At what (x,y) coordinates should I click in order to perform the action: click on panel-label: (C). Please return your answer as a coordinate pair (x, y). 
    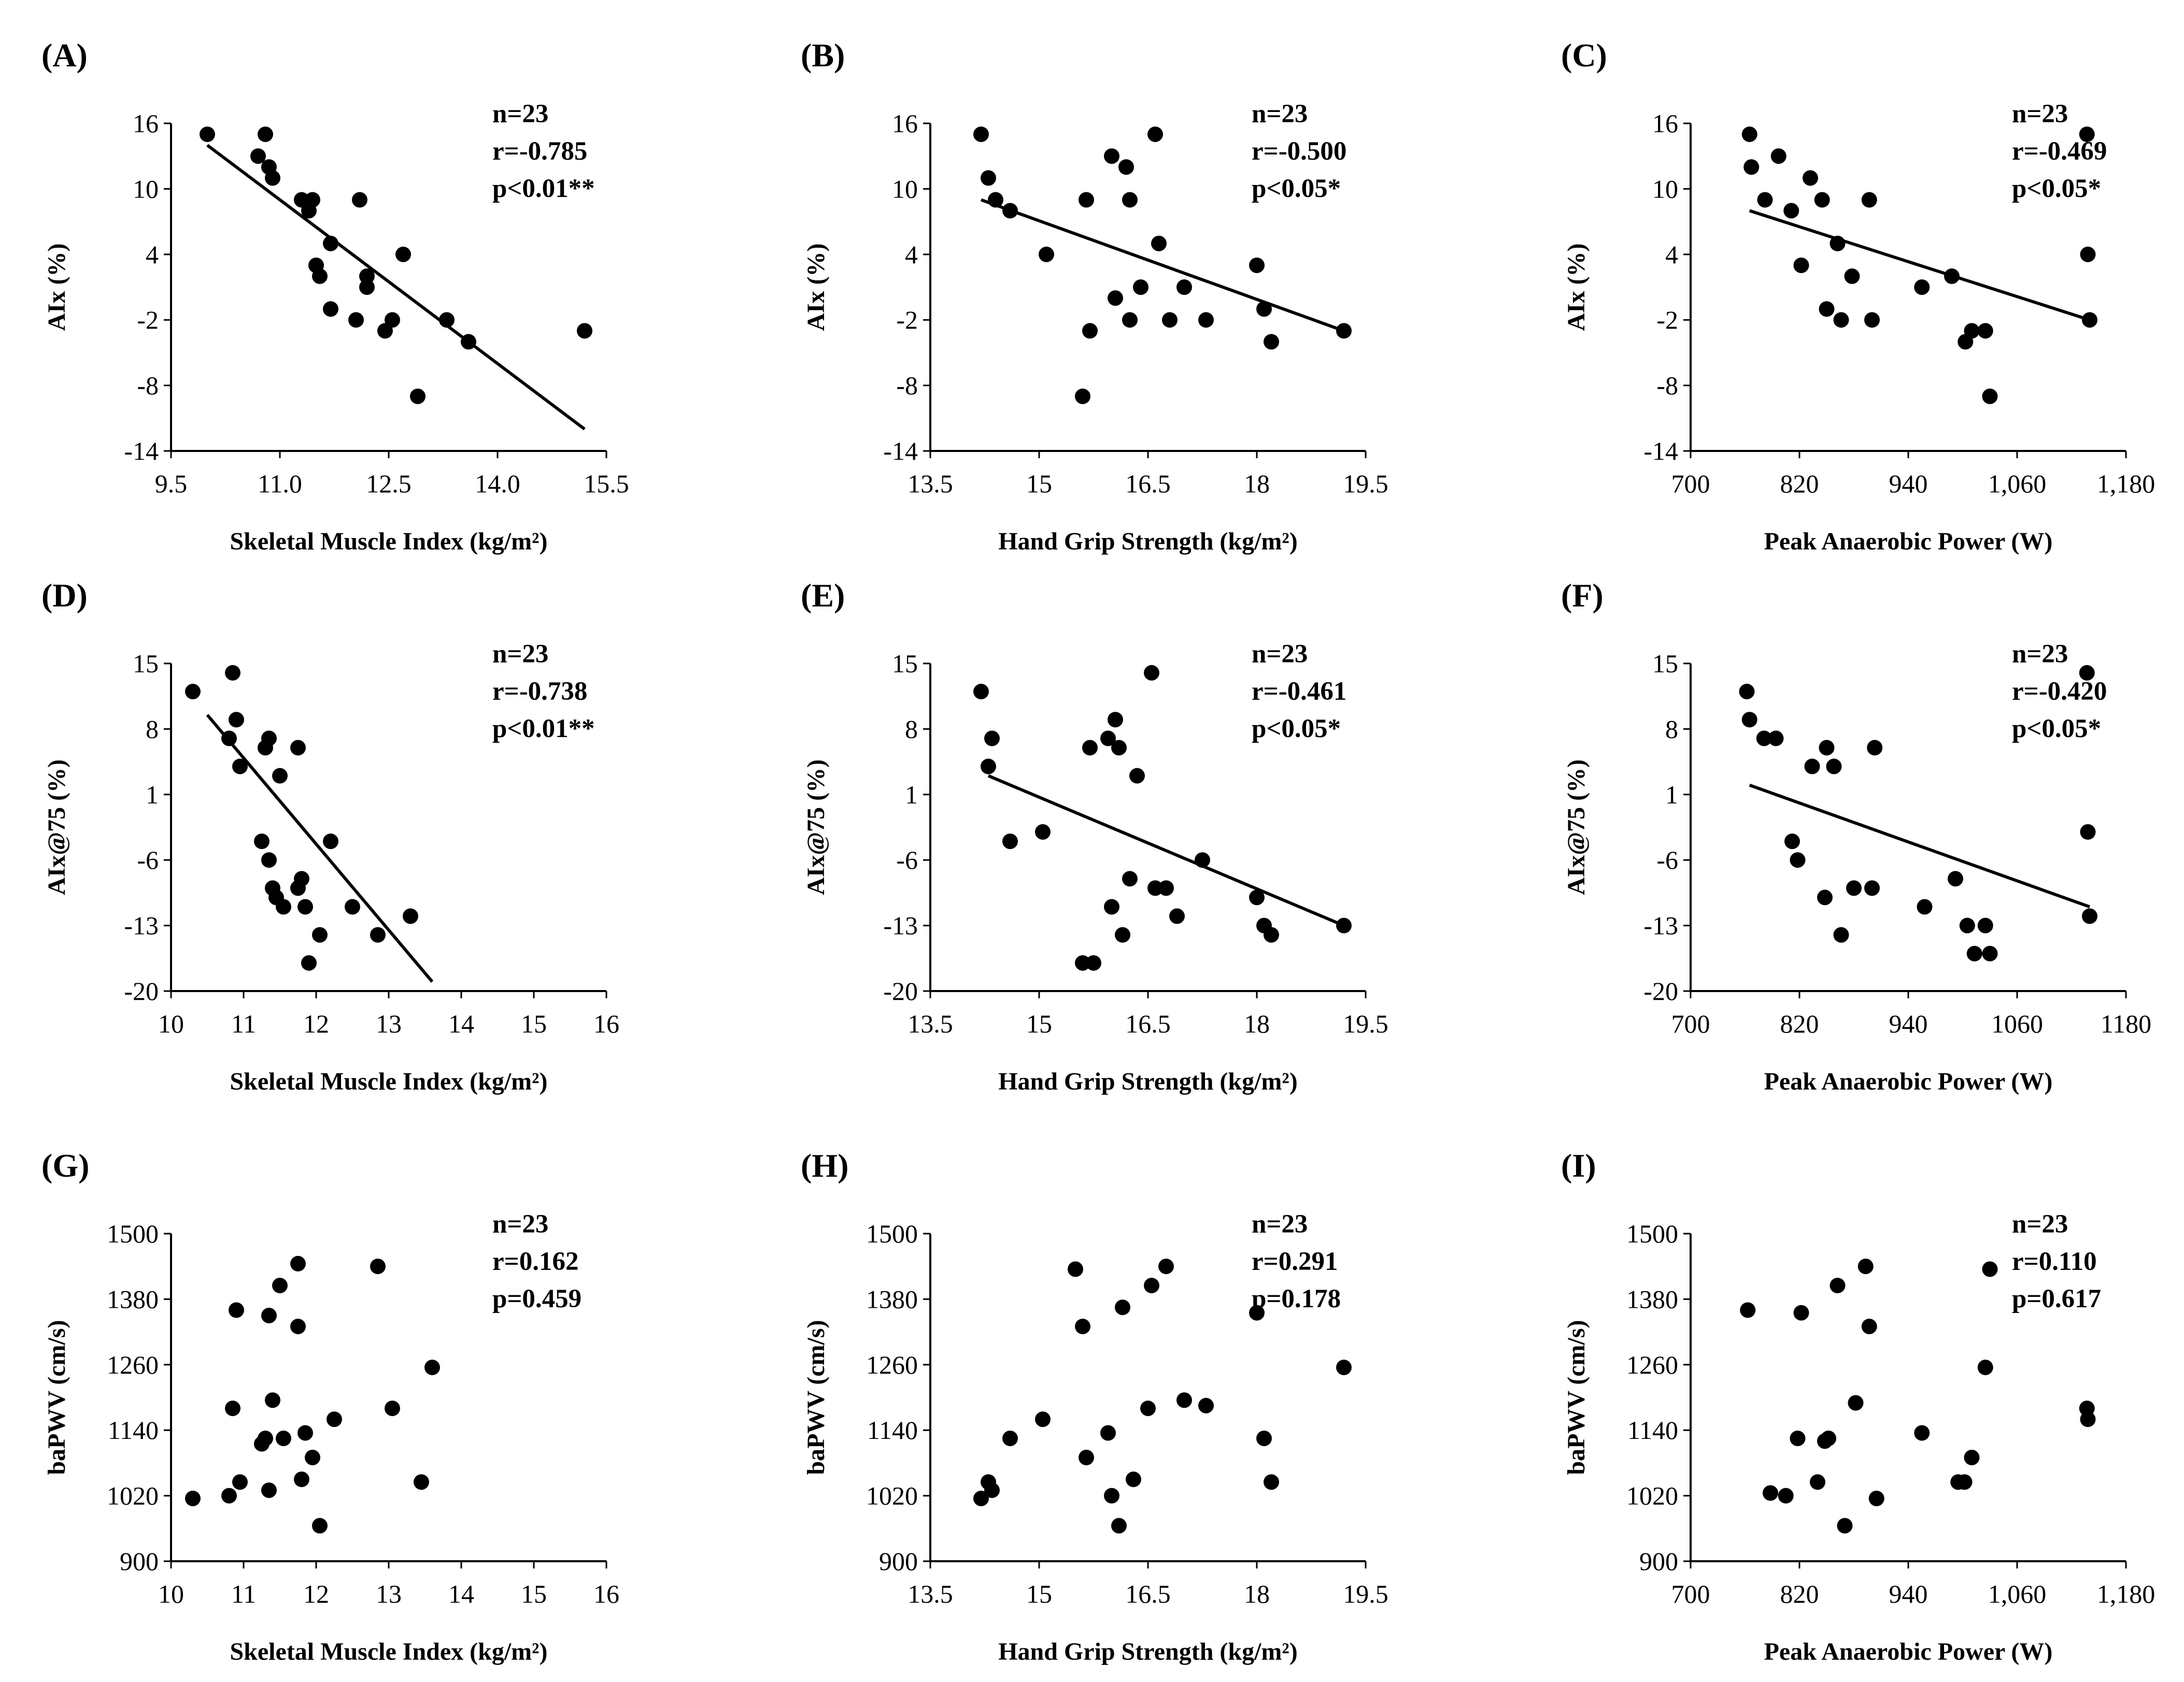
    Looking at the image, I should click on (1584, 56).